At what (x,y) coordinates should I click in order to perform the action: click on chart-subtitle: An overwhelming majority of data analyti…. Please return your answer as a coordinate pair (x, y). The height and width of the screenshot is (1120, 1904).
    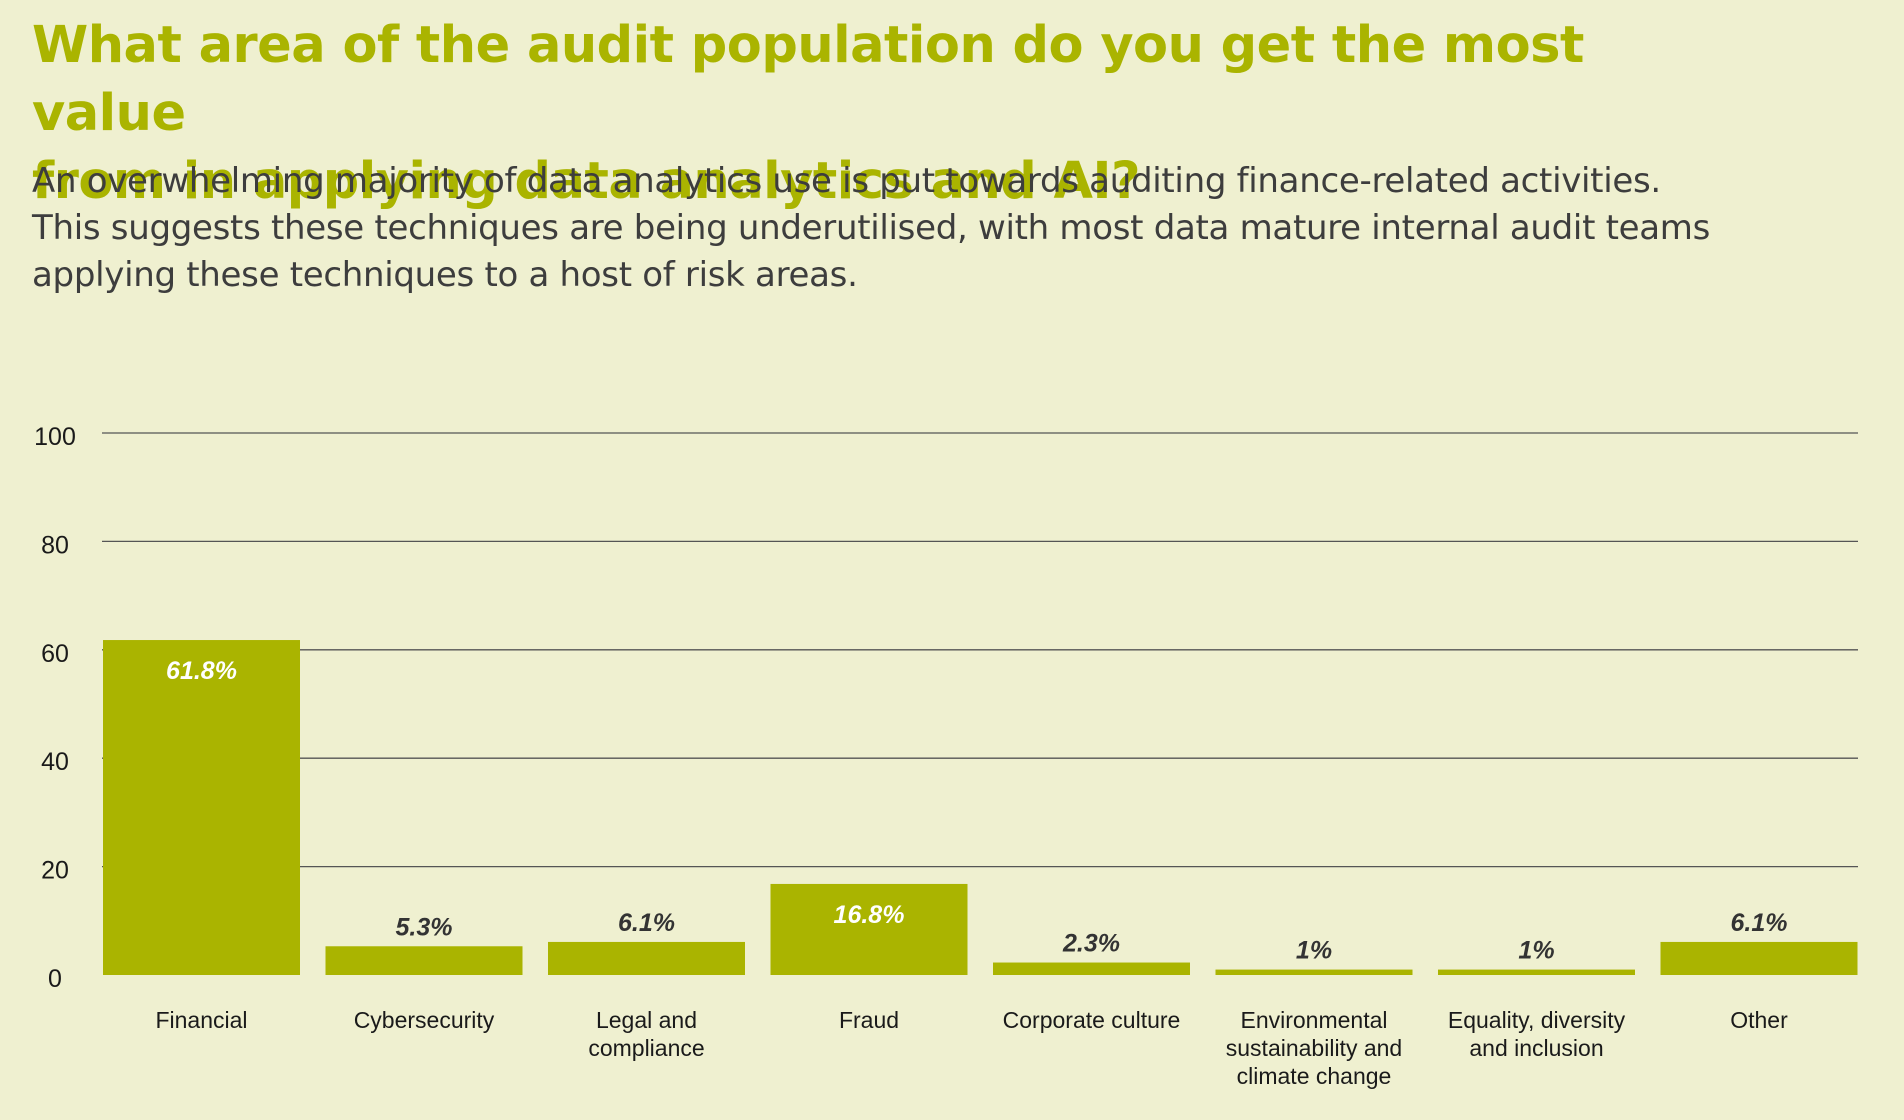
    Looking at the image, I should click on (932, 228).